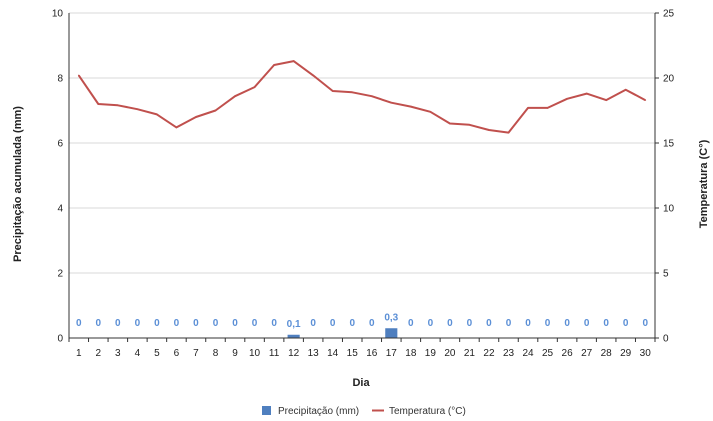 The height and width of the screenshot is (421, 713). Describe the element at coordinates (333, 353) in the screenshot. I see `x-axis-tick-label: 14` at that location.